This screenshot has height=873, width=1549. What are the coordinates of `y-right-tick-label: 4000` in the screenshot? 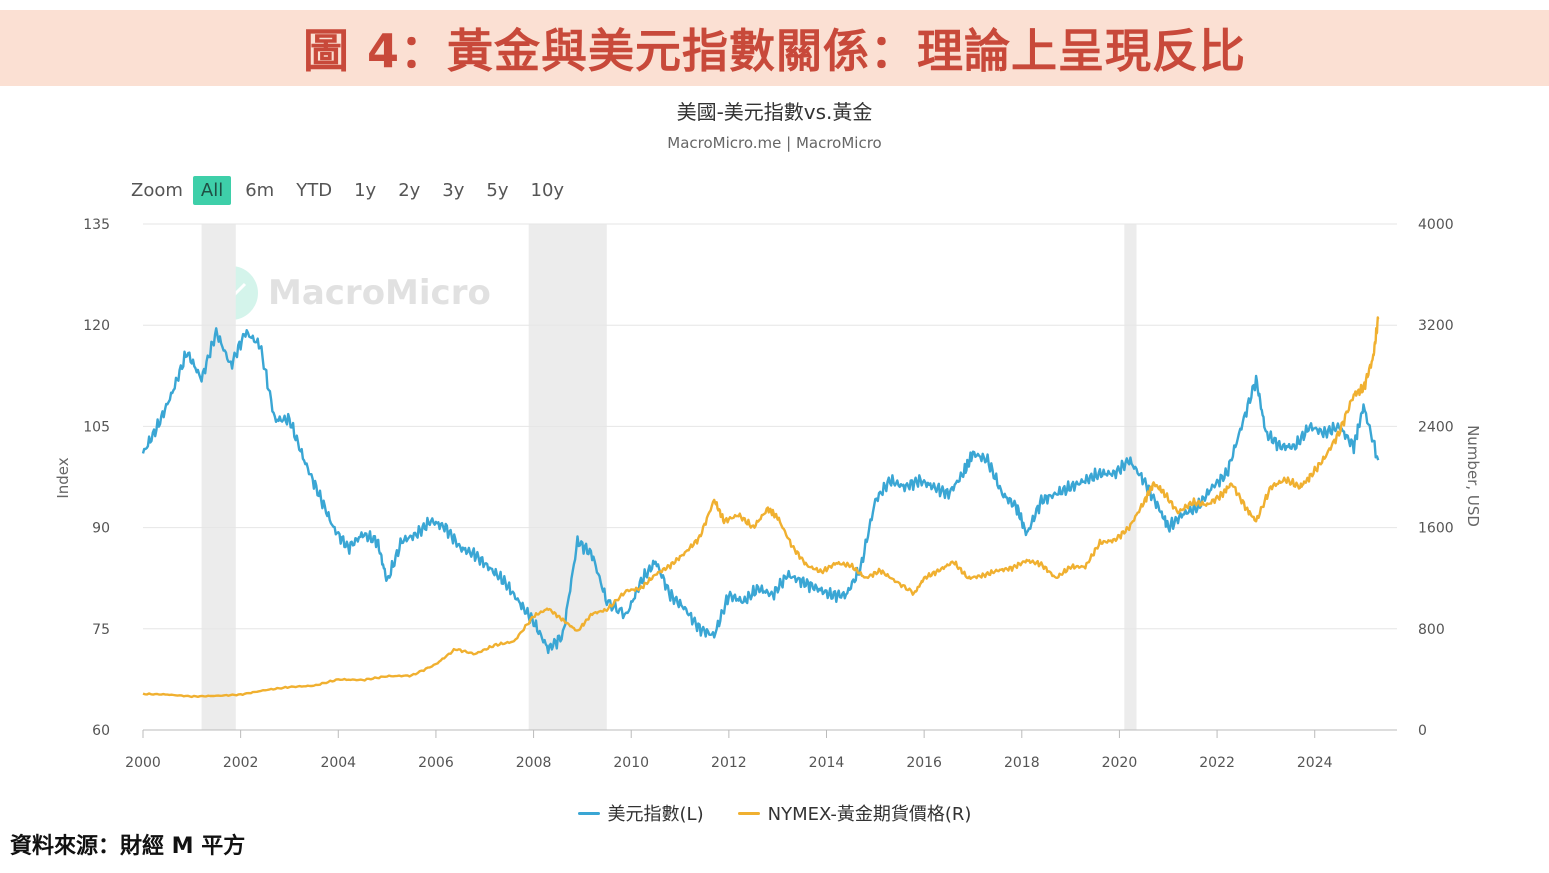 It's located at (1436, 225).